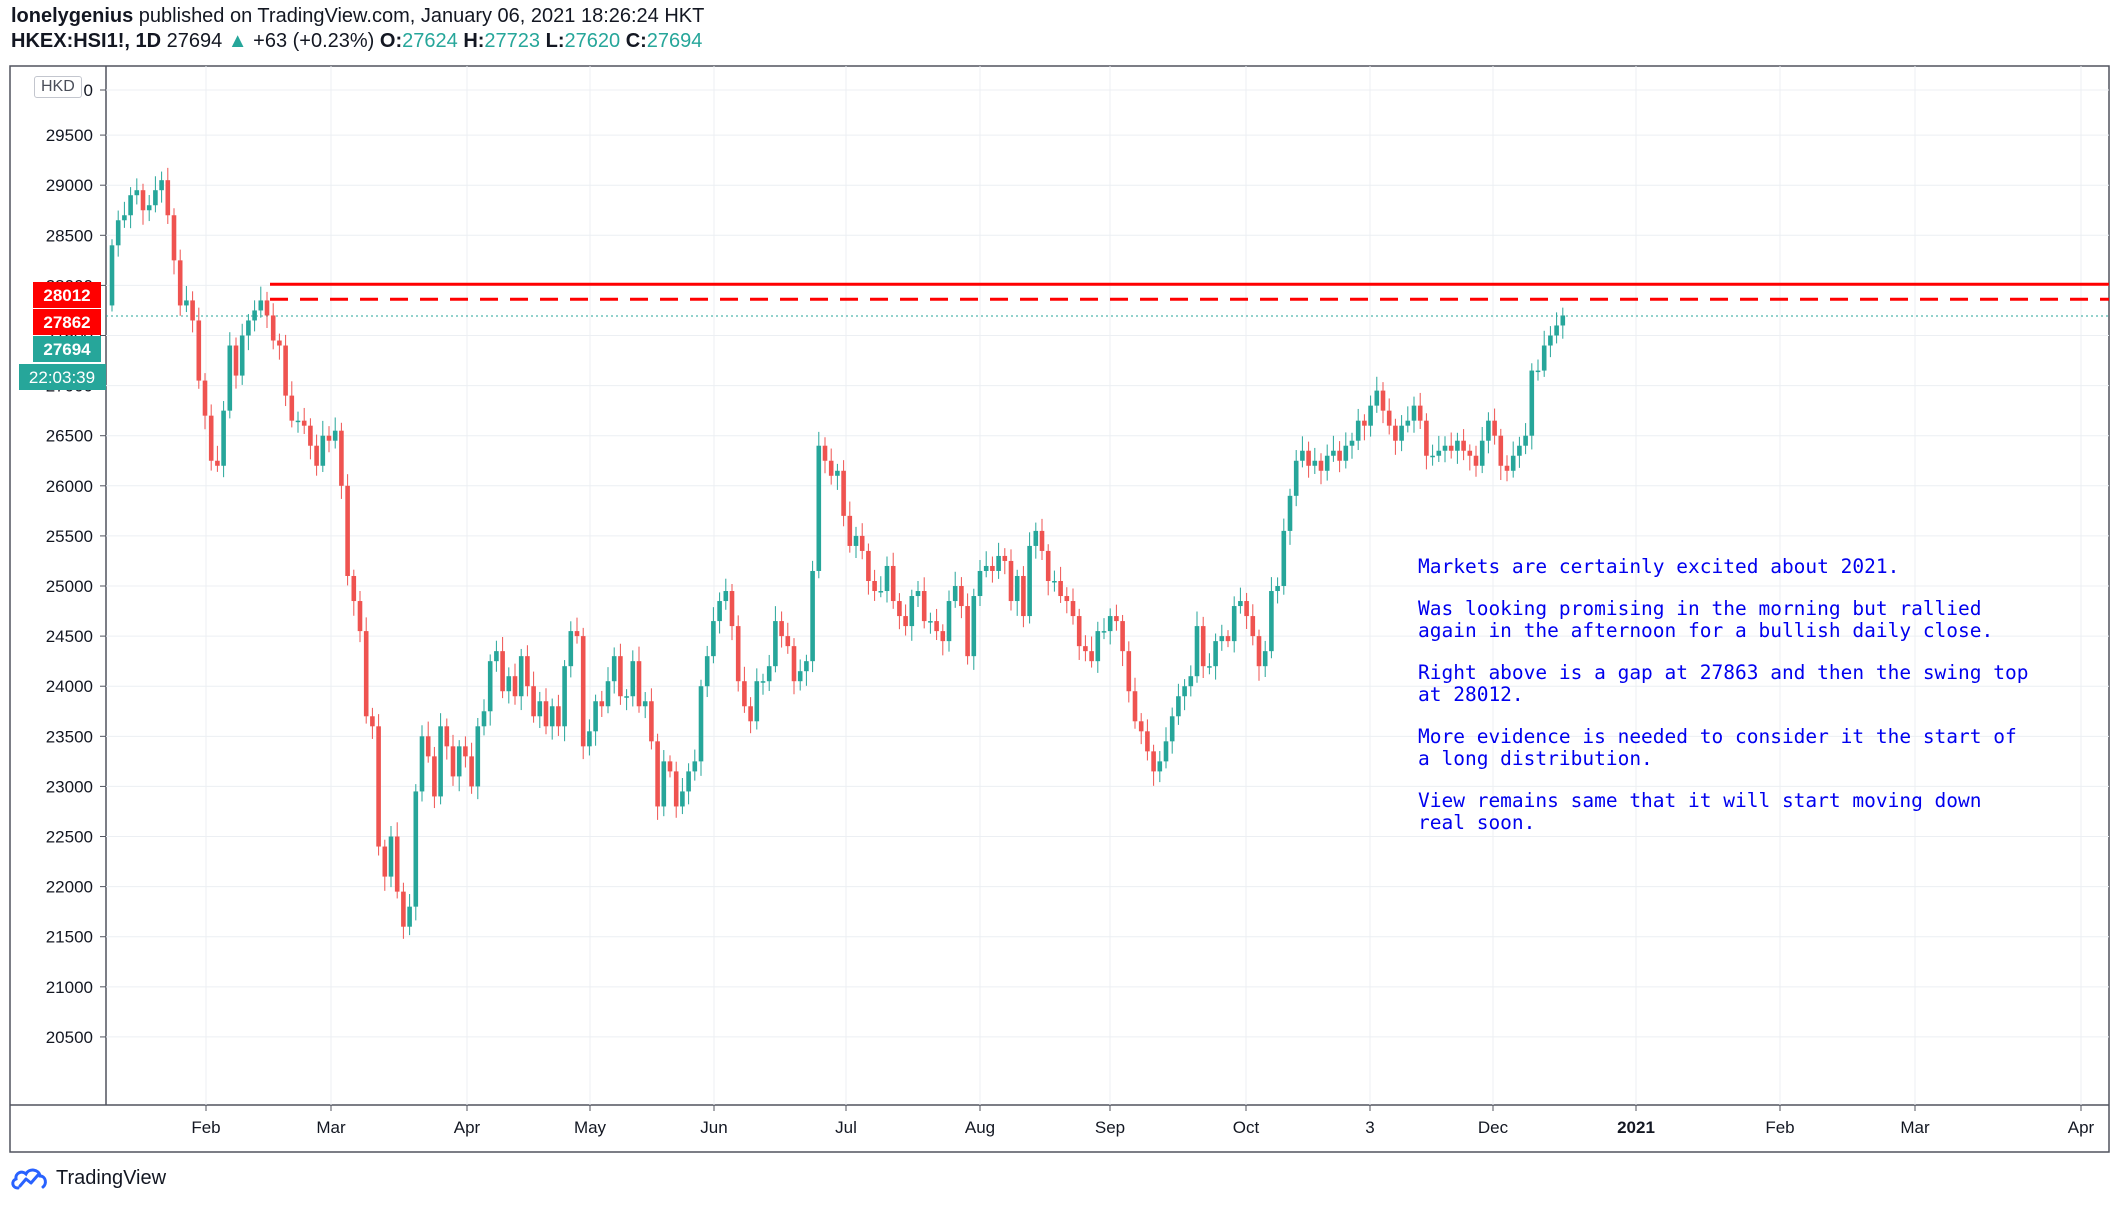 This screenshot has height=1206, width=2119. Describe the element at coordinates (1107, 299) in the screenshot. I see `price-levels` at that location.